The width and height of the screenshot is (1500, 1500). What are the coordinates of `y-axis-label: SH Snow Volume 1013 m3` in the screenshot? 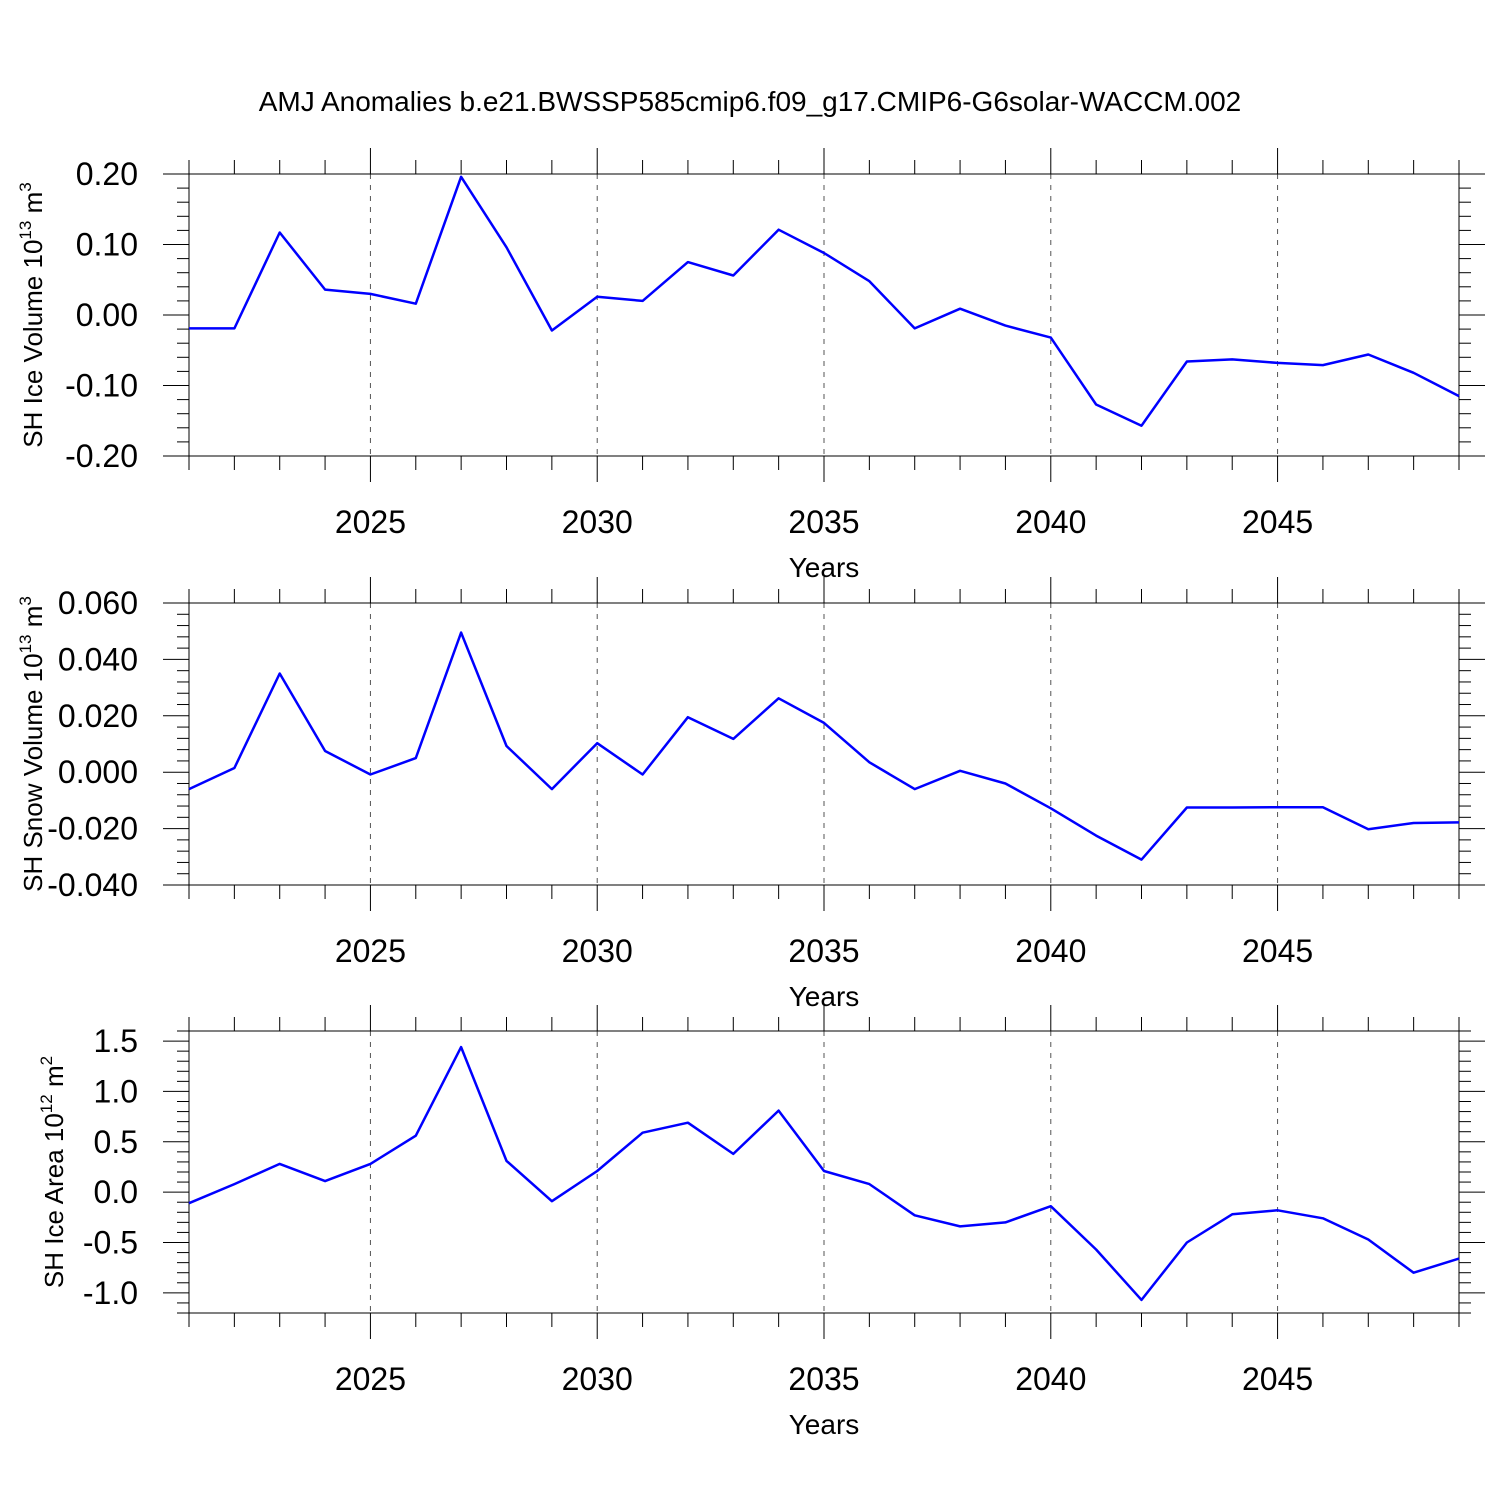 It's located at (32, 744).